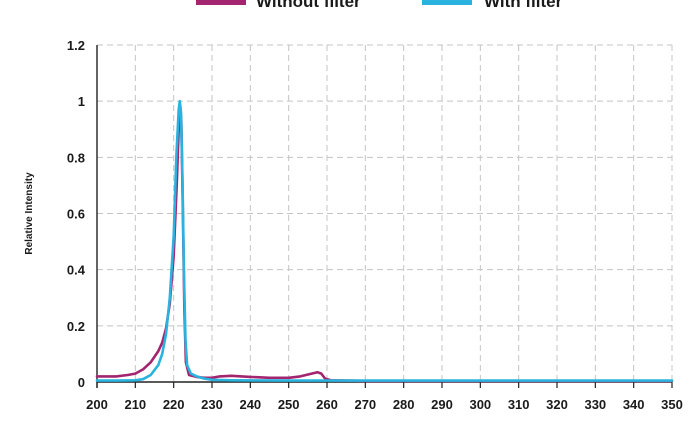  Describe the element at coordinates (595, 404) in the screenshot. I see `x-tick-label: 330` at that location.